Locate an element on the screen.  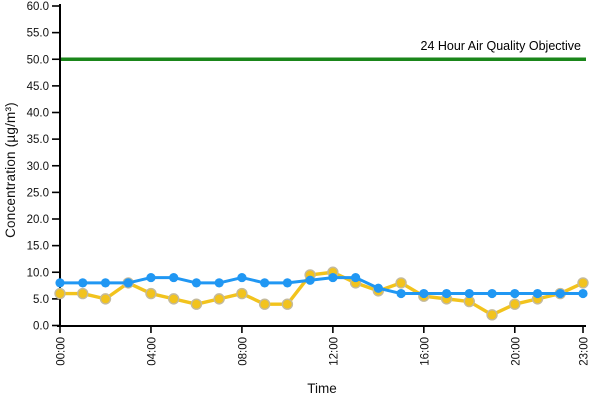
y-tick-label: 40.0 is located at coordinates (38, 114).